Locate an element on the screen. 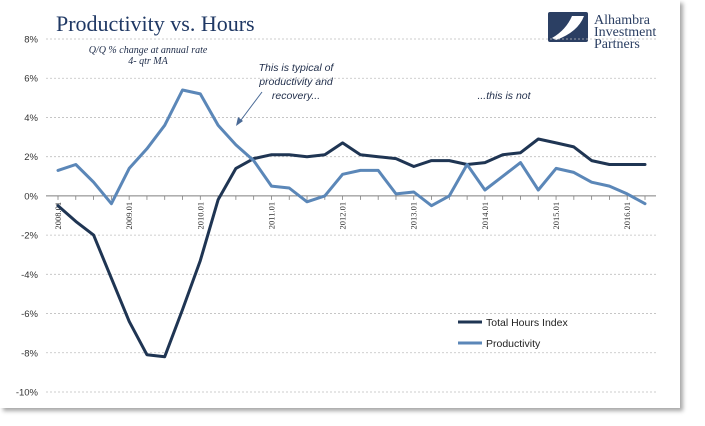 Image resolution: width=705 pixels, height=426 pixels. logo-line-1: Alhambra is located at coordinates (622, 20).